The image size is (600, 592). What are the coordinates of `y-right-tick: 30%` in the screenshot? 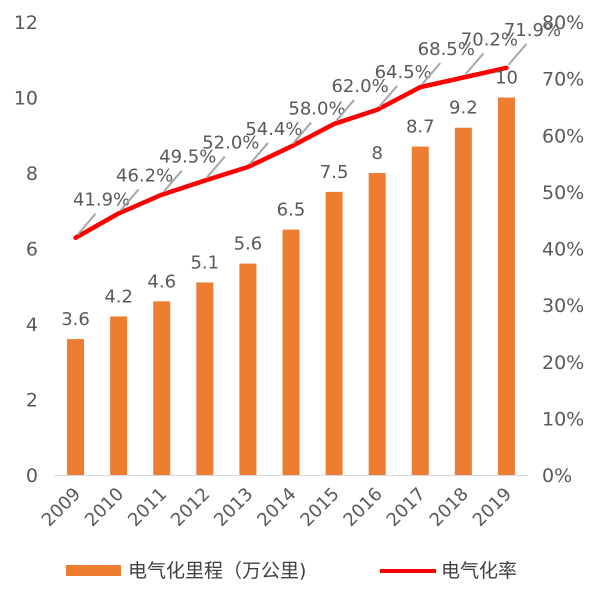 It's located at (563, 306).